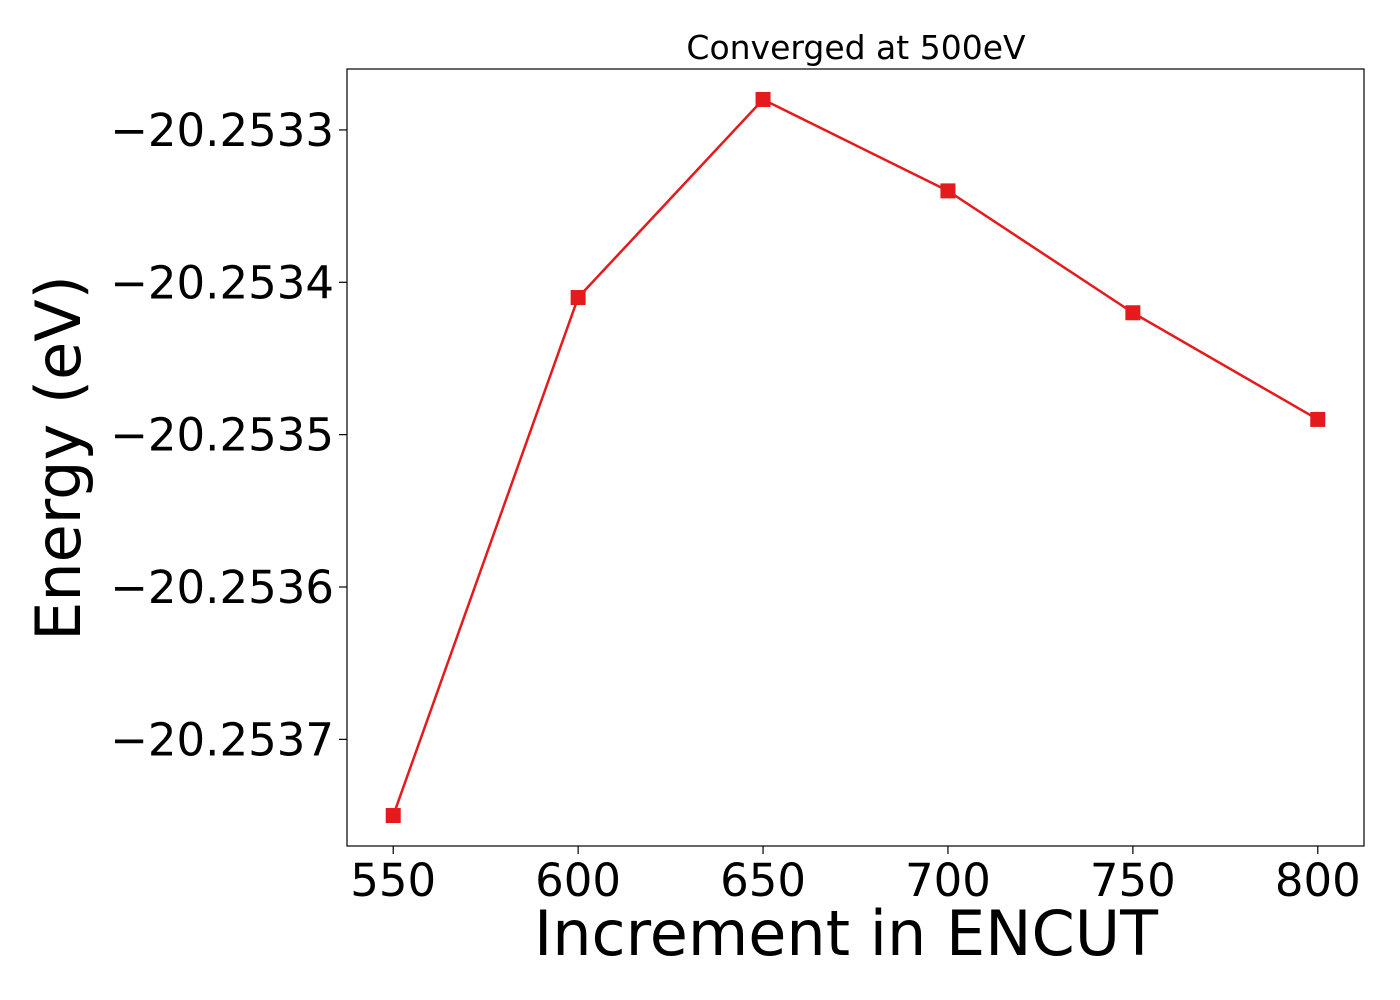 The image size is (1400, 1000). I want to click on x-tick-label: 550, so click(393, 880).